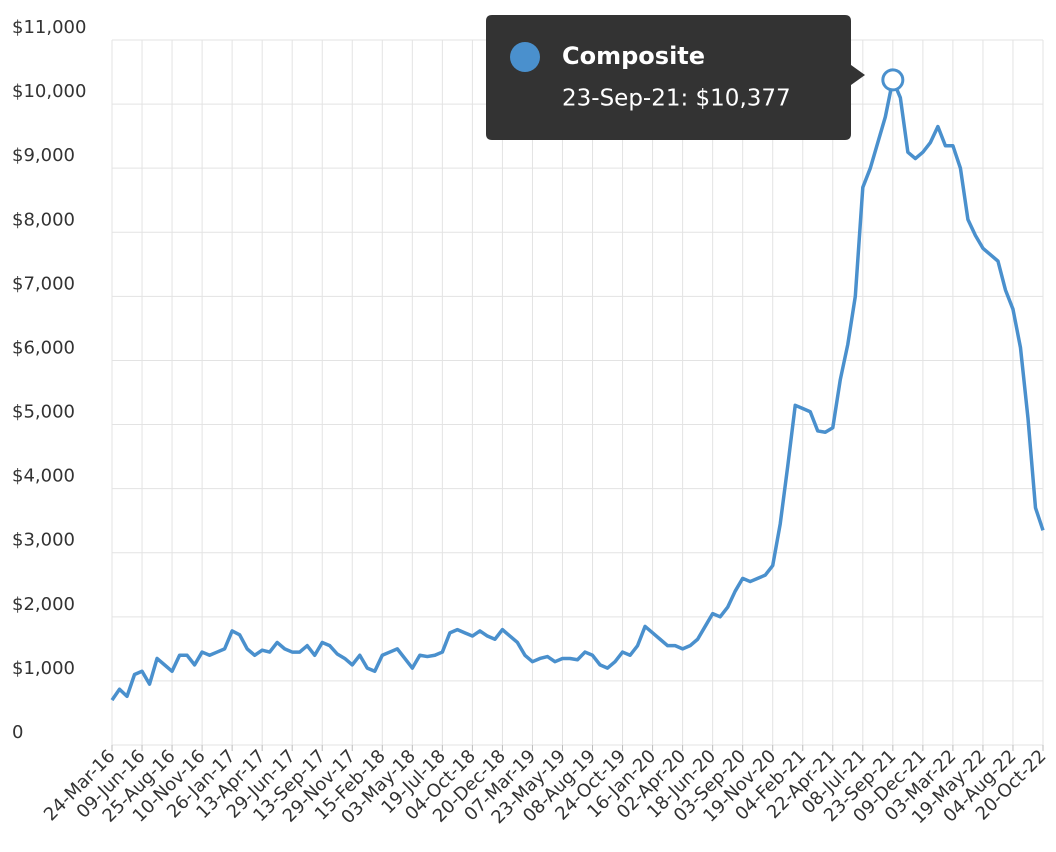 Image resolution: width=1056 pixels, height=852 pixels. What do you see at coordinates (43, 476) in the screenshot?
I see `y-tick-label: $4,000` at bounding box center [43, 476].